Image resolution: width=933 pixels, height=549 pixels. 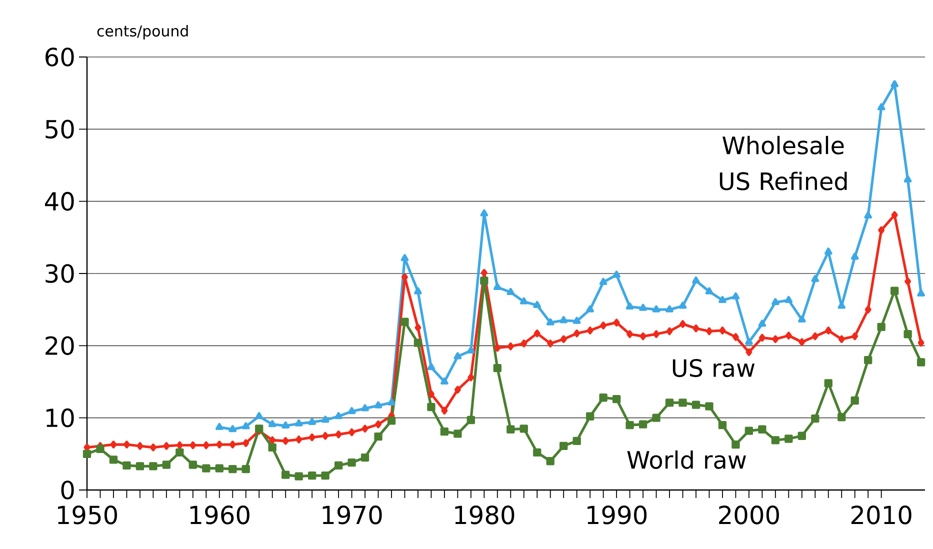 What do you see at coordinates (142, 32) in the screenshot?
I see `y-axis-title: cents/pound` at bounding box center [142, 32].